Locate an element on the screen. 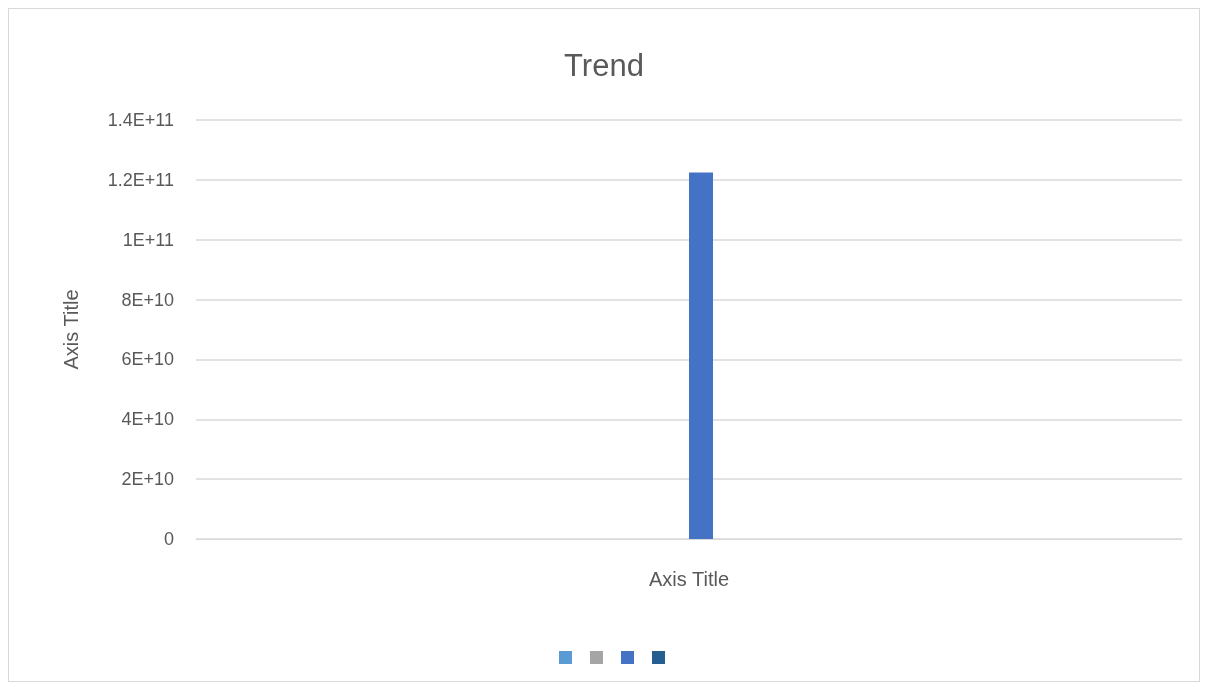 This screenshot has width=1205, height=687. x-axis-title: Axis Title is located at coordinates (689, 579).